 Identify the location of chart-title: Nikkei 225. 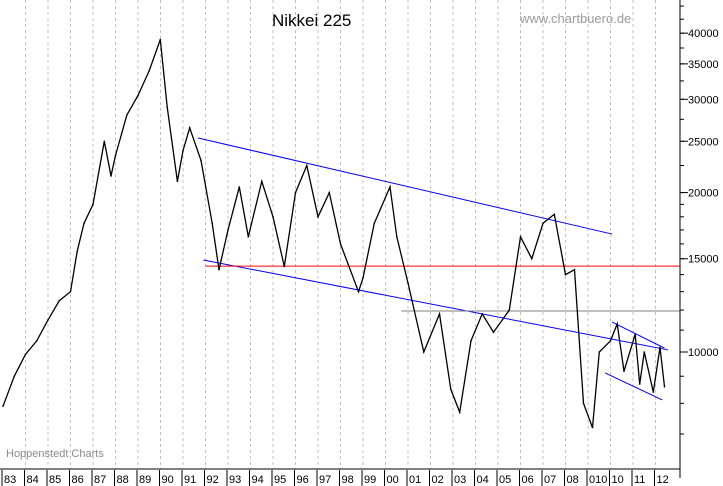
(311, 20).